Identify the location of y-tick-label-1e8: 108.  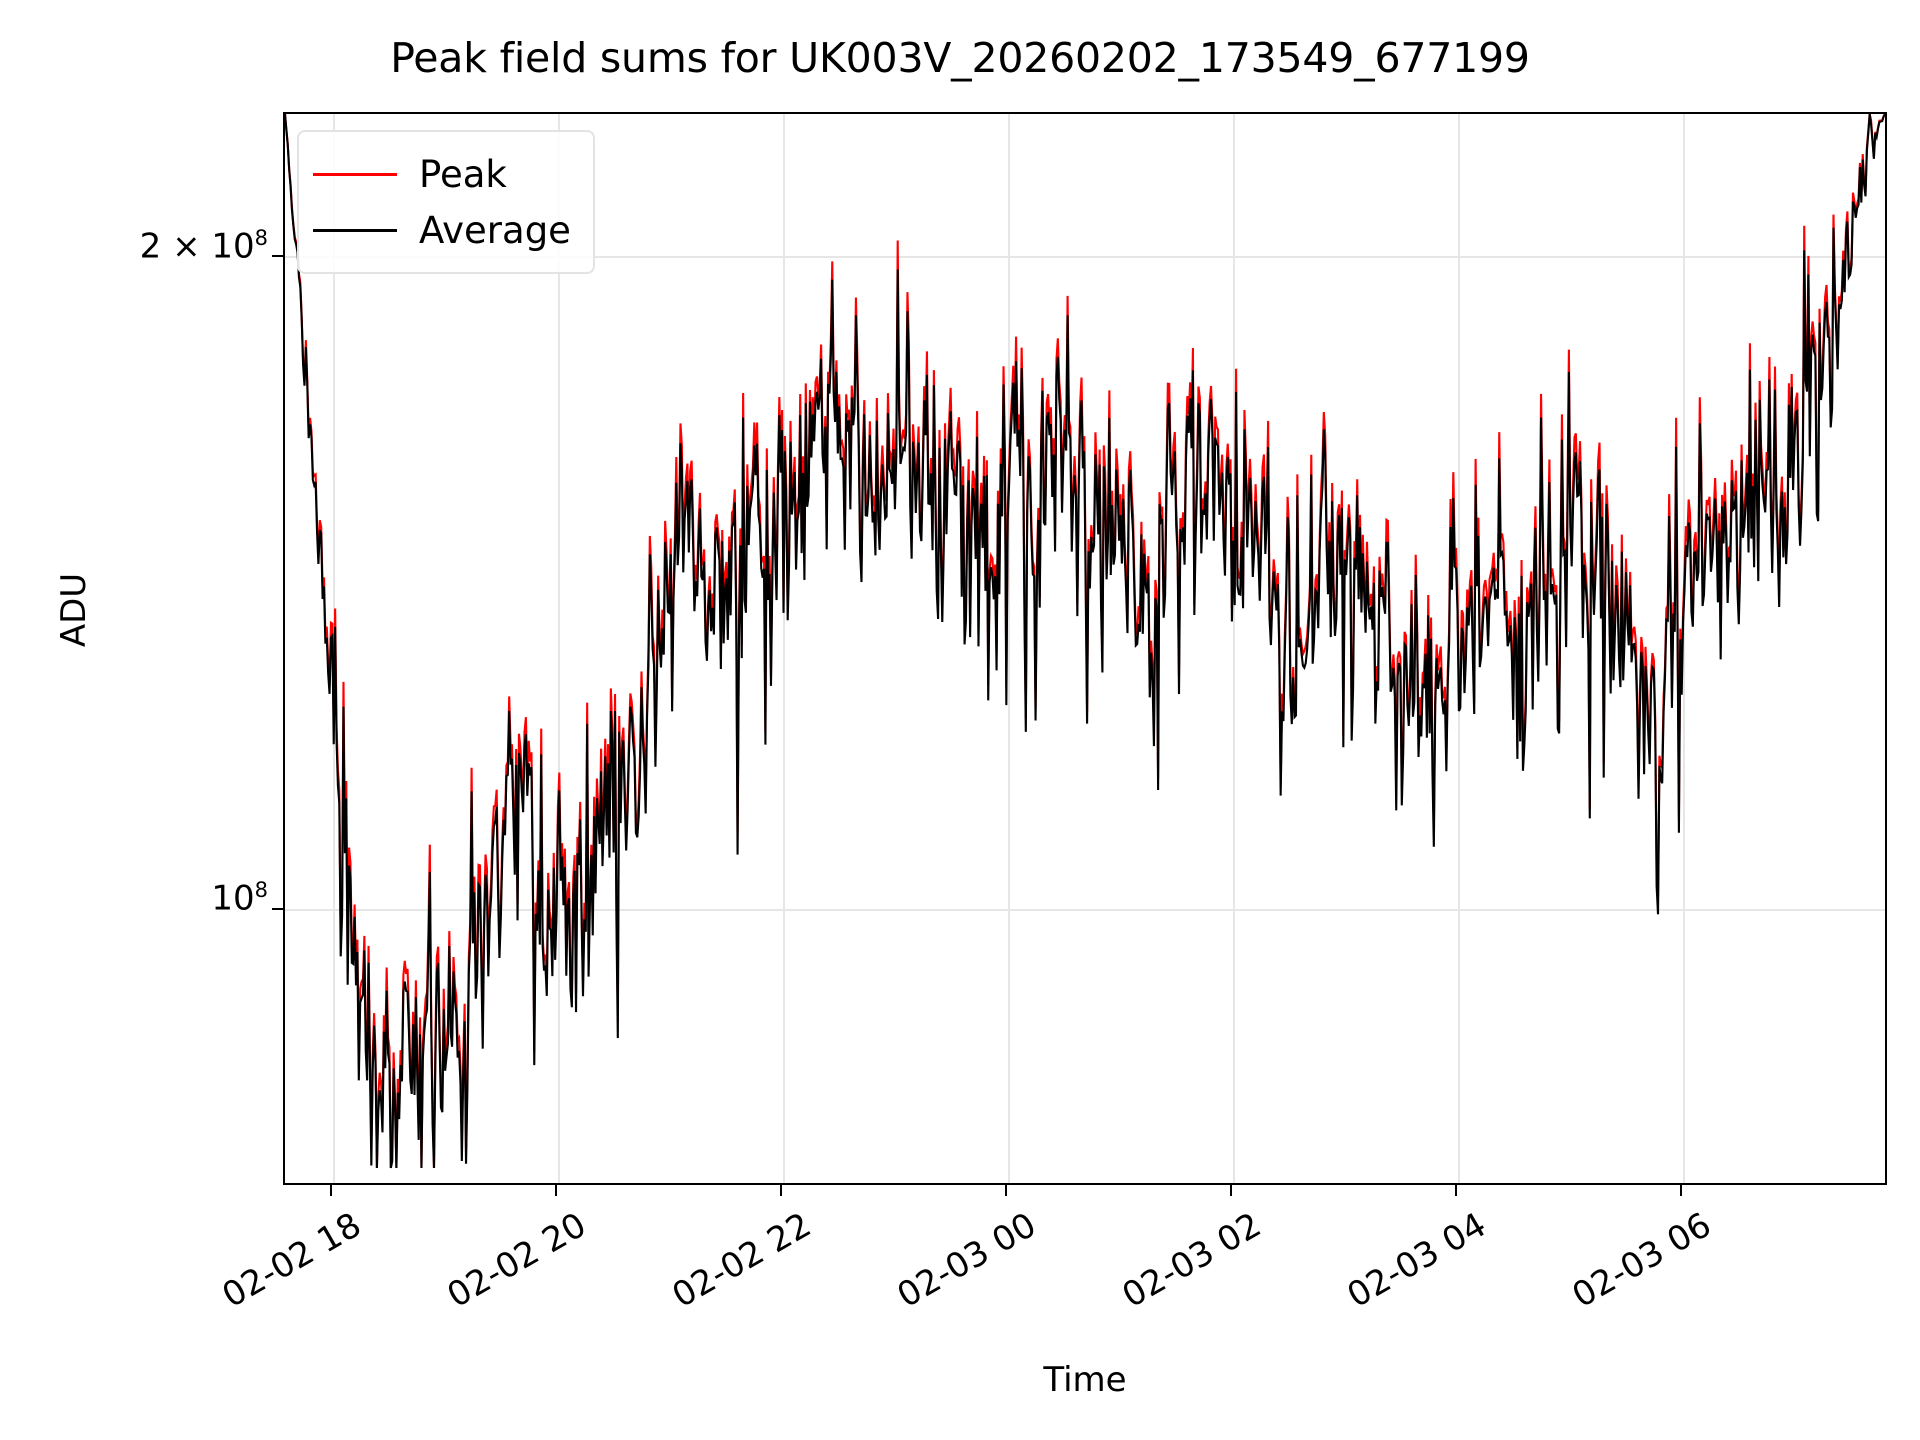
(239, 898).